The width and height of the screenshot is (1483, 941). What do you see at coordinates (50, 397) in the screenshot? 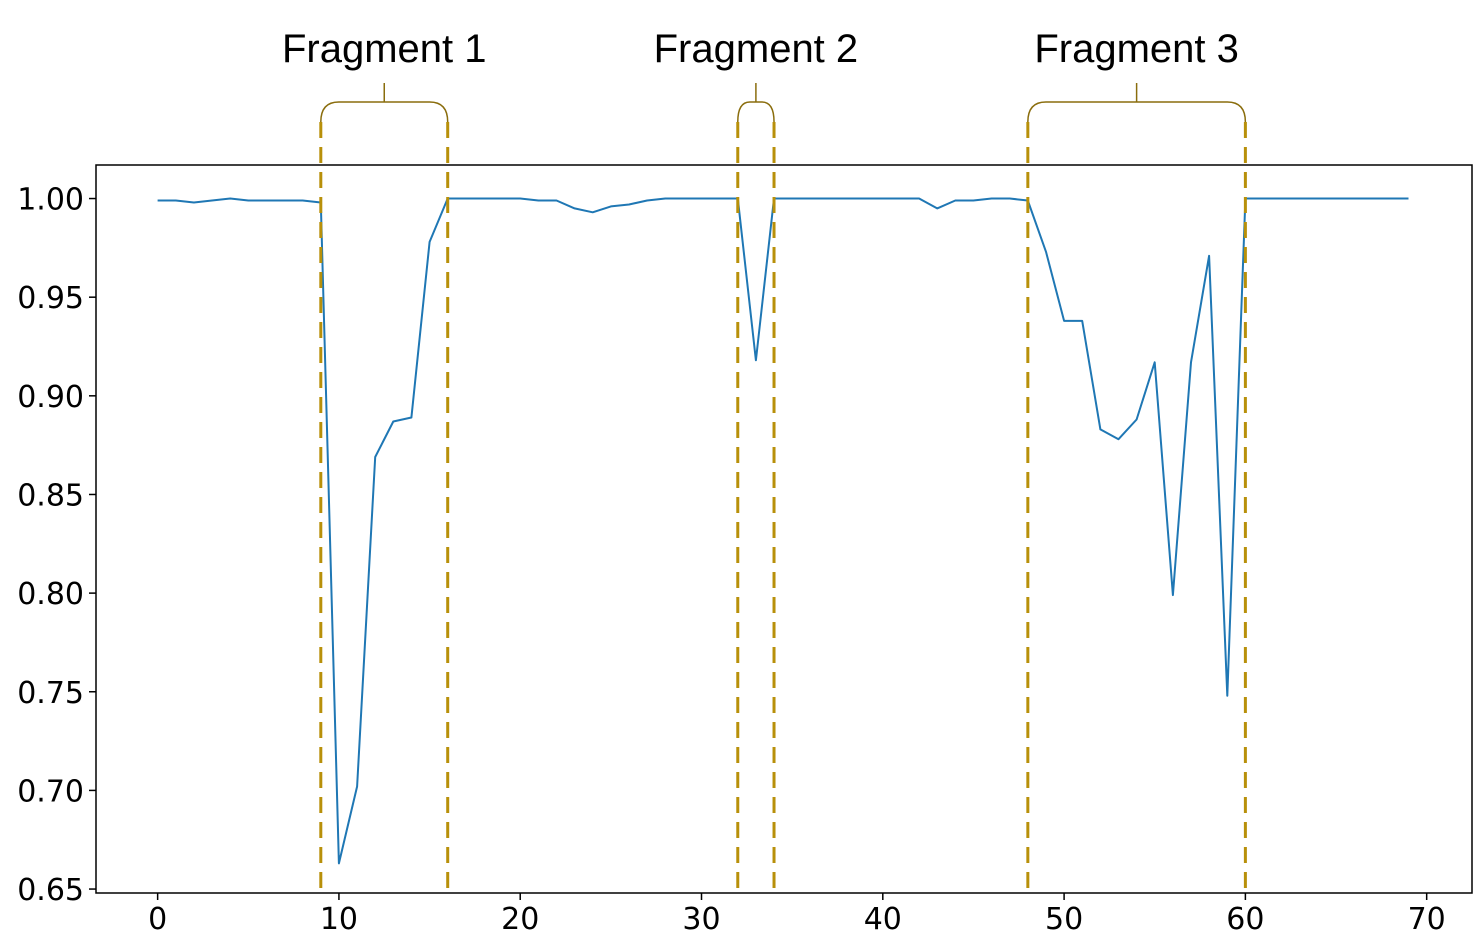
I see `y-tick-label: 0.90` at bounding box center [50, 397].